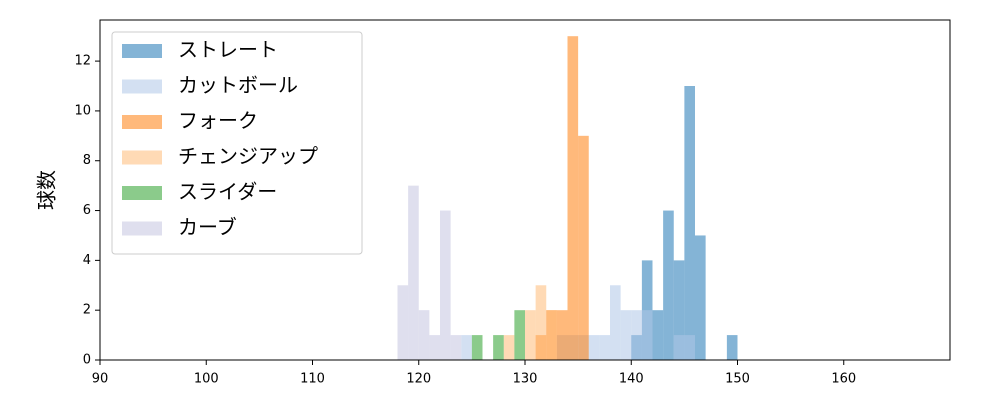 This screenshot has width=1000, height=400. What do you see at coordinates (228, 50) in the screenshot?
I see `legend-label: ストレート` at bounding box center [228, 50].